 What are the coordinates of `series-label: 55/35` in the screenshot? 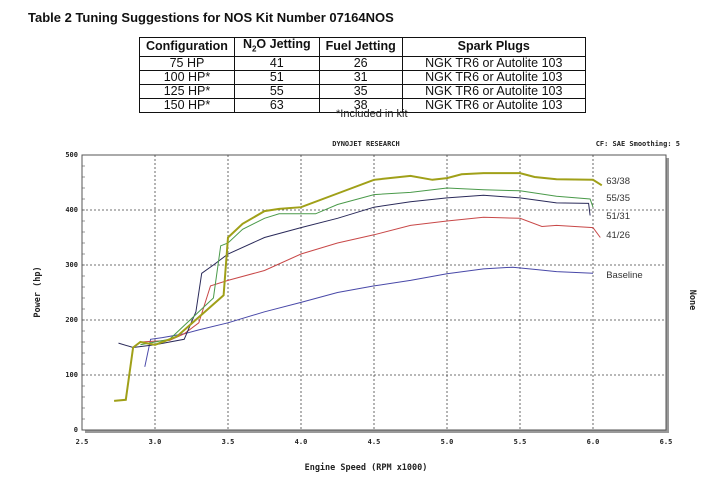 It's located at (618, 198).